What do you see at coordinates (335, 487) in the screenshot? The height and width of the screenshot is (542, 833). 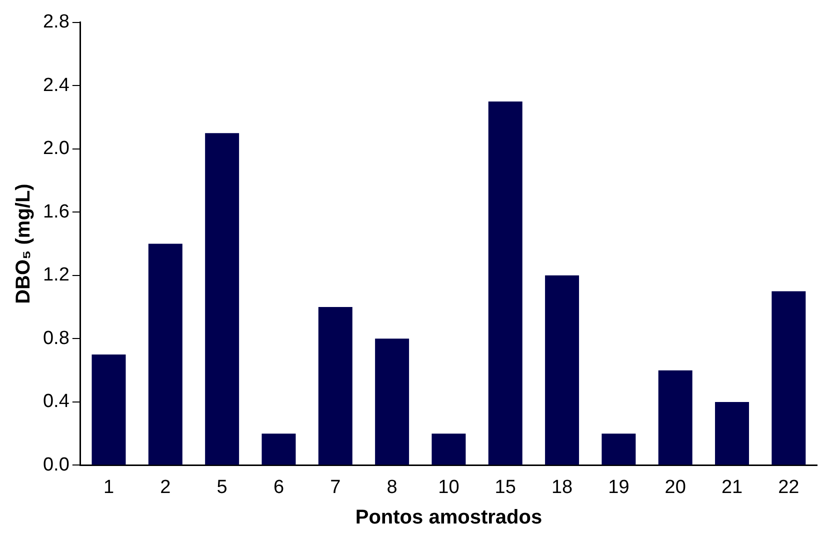 I see `x-tick-label: 7` at bounding box center [335, 487].